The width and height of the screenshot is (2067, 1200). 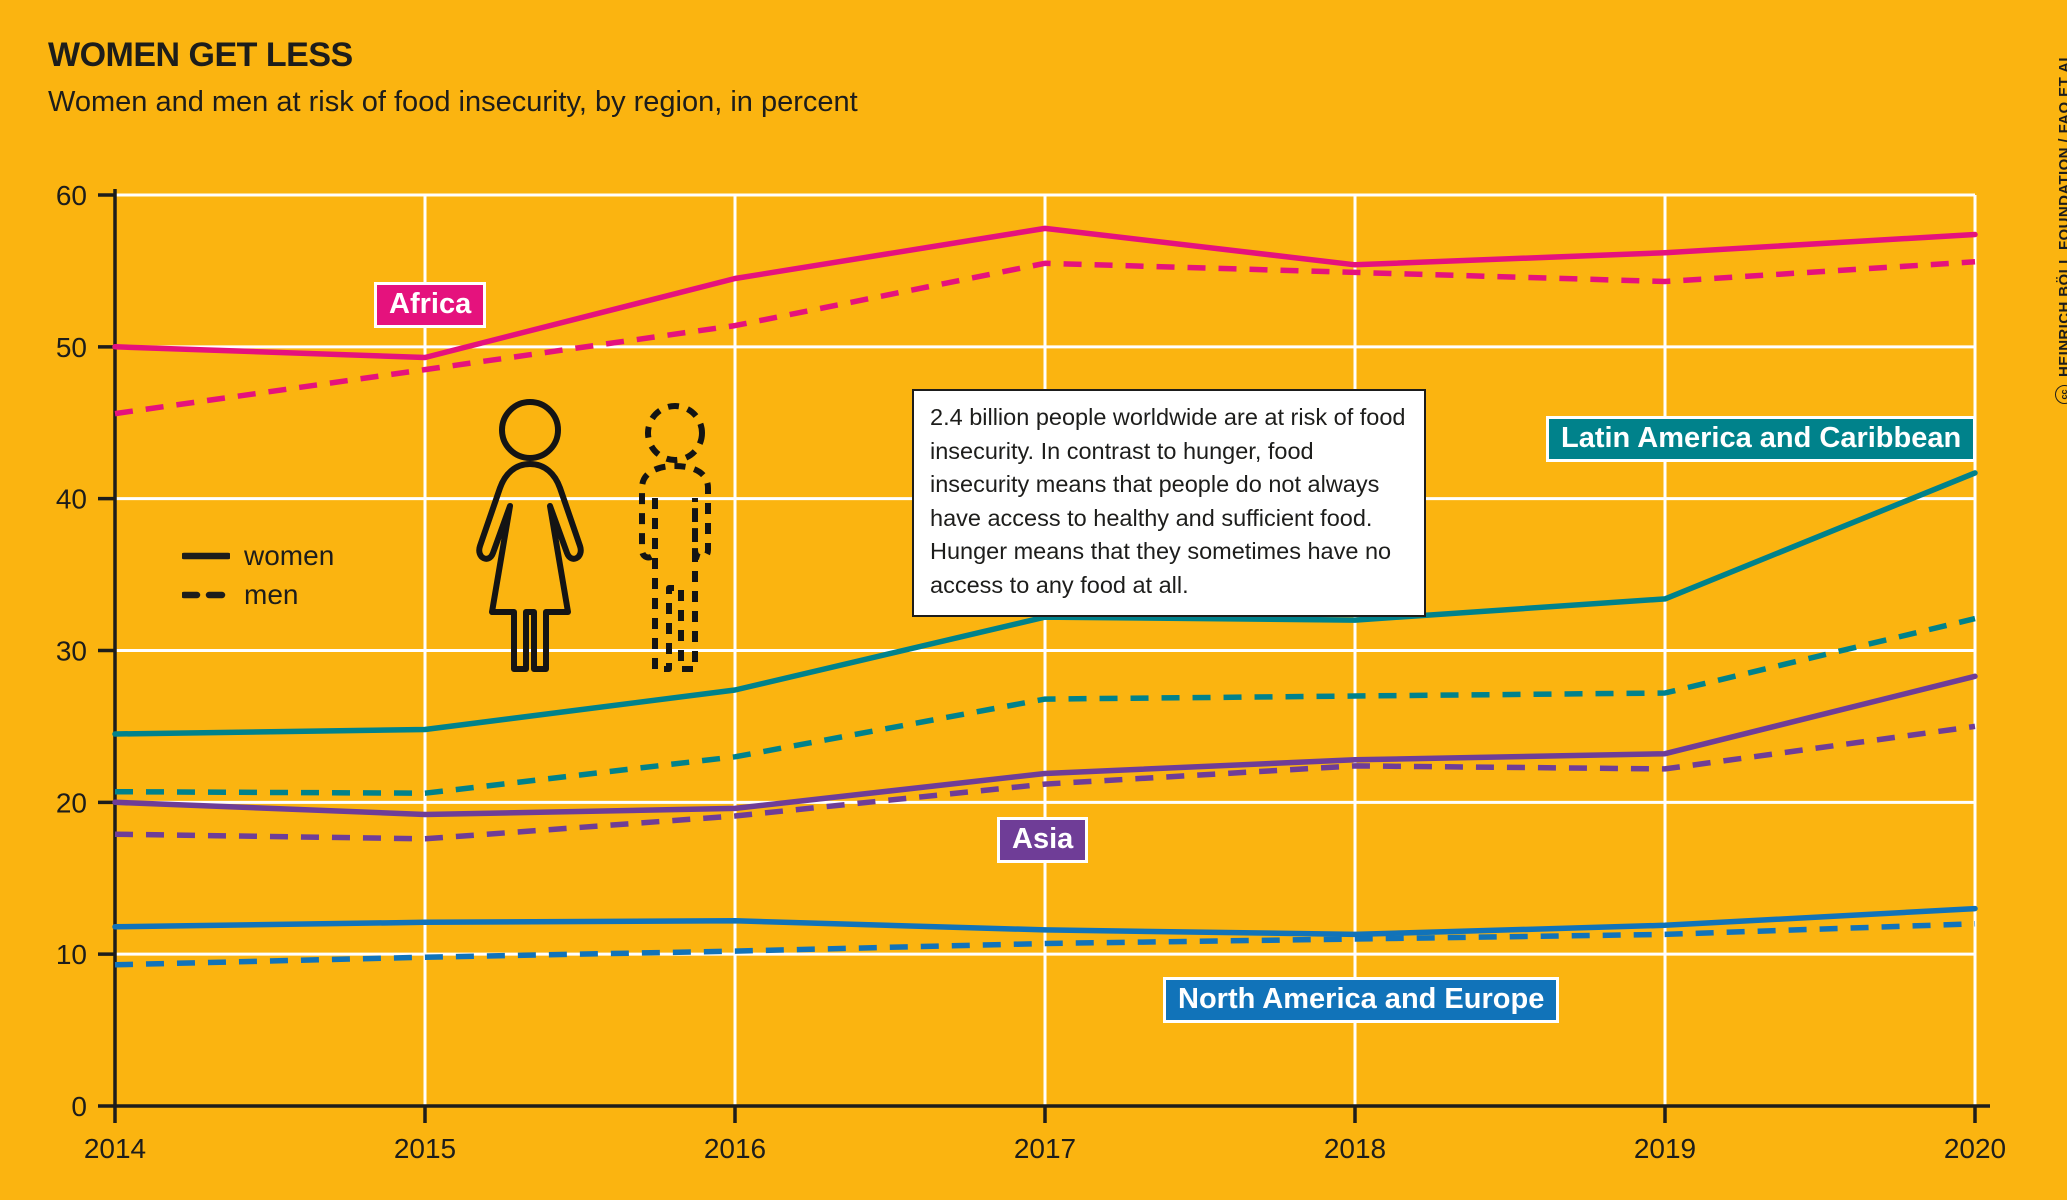 What do you see at coordinates (1665, 1148) in the screenshot?
I see `x-tick-label-2019: 2019` at bounding box center [1665, 1148].